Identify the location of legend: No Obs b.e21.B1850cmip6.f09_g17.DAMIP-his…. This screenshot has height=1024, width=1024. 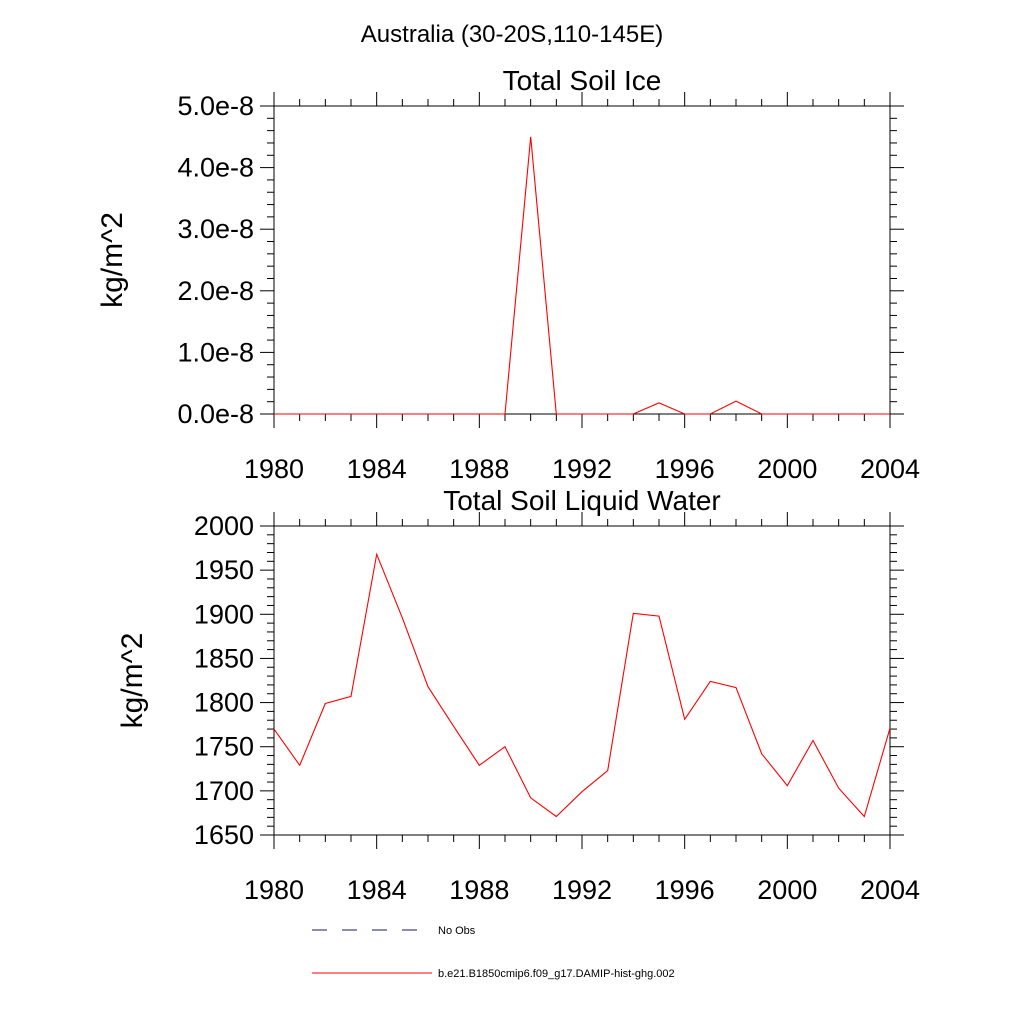
(493, 952).